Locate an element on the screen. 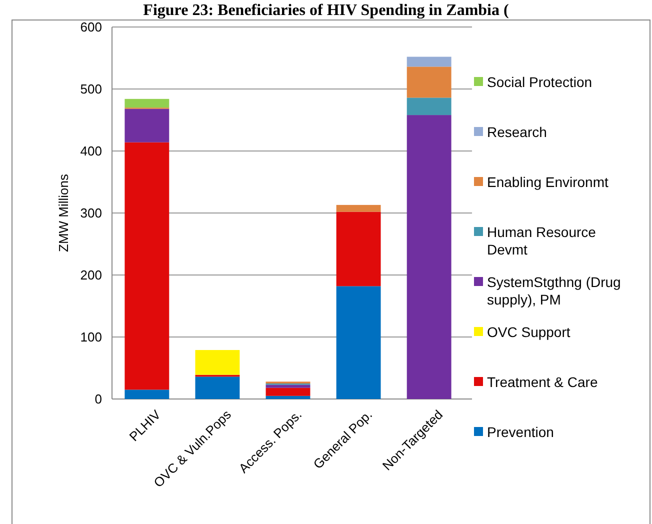 The height and width of the screenshot is (524, 652). legend-label: OVC Support is located at coordinates (528, 332).